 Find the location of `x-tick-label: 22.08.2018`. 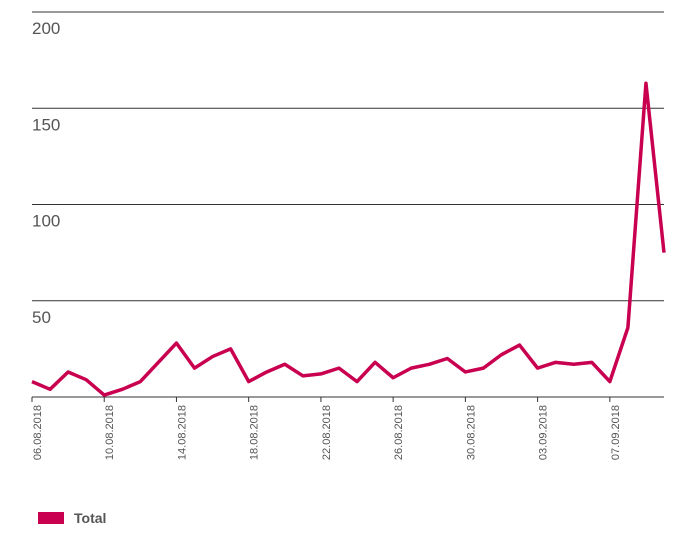

x-tick-label: 22.08.2018 is located at coordinates (327, 432).